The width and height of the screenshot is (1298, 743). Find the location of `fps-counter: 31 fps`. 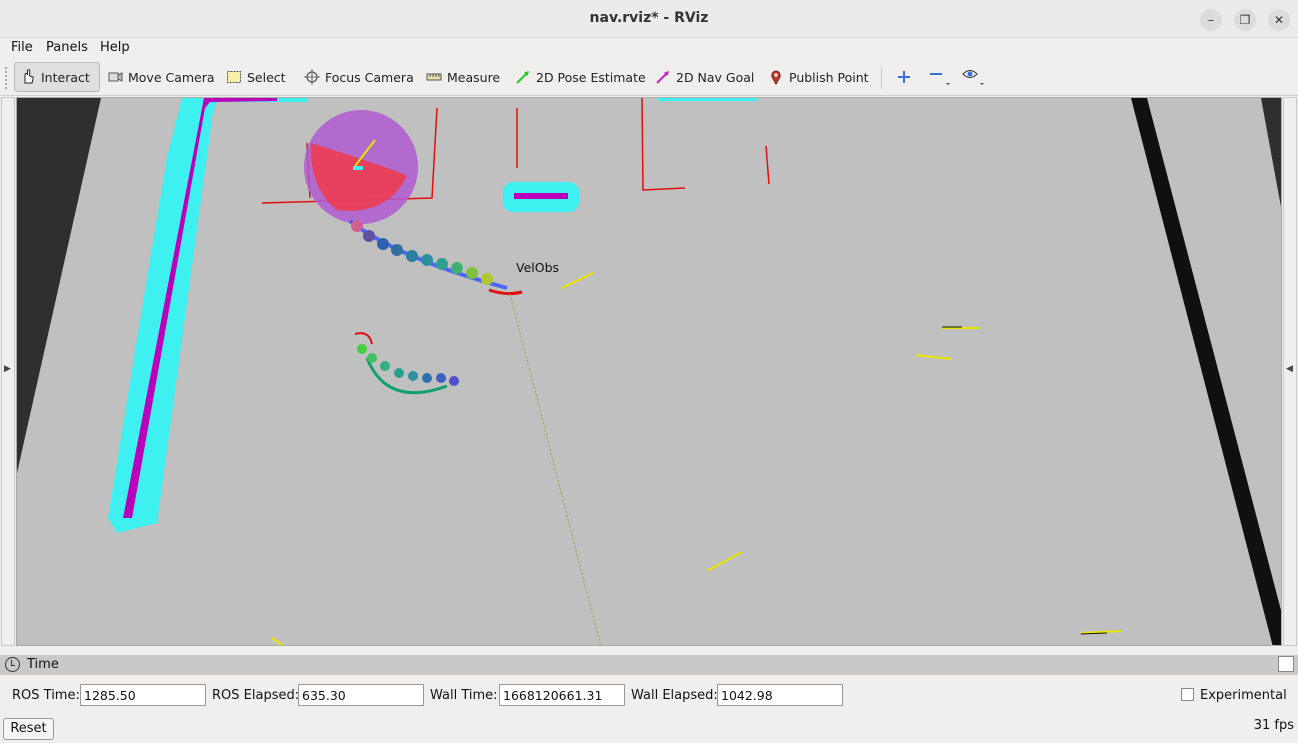

fps-counter: 31 fps is located at coordinates (1273, 725).